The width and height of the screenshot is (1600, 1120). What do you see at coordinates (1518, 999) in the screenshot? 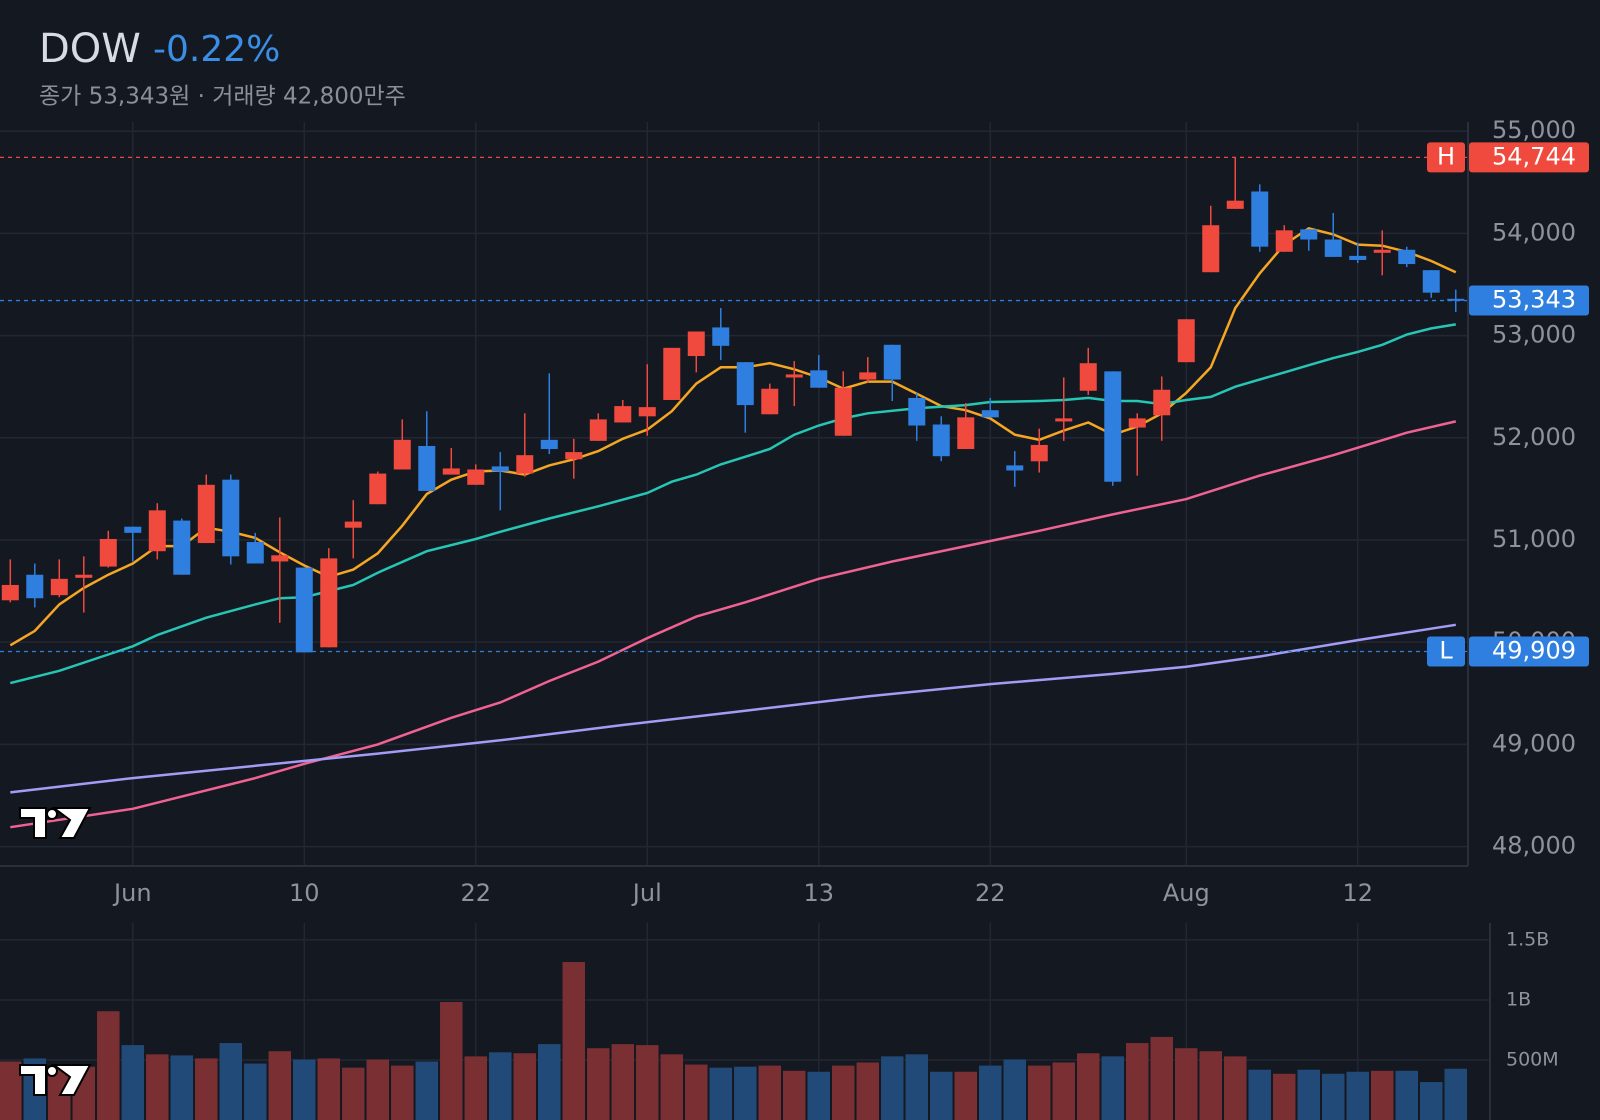
I see `volume-tick-label: 1B` at bounding box center [1518, 999].